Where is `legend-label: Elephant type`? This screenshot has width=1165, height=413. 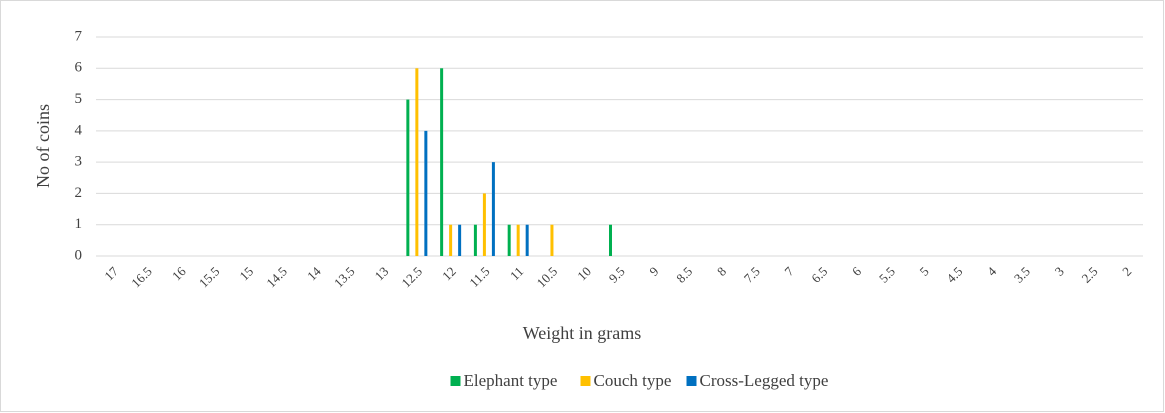
legend-label: Elephant type is located at coordinates (511, 380).